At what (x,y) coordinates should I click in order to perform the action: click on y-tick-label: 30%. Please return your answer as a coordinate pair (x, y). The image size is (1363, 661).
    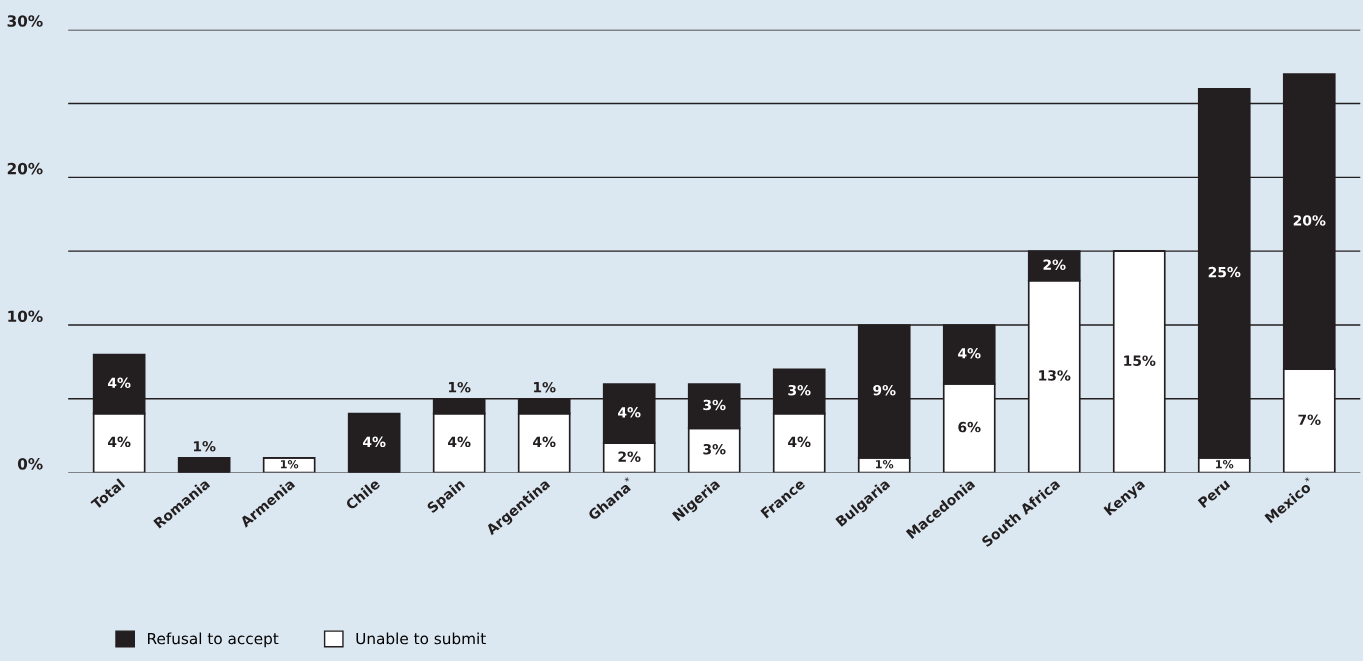
    Looking at the image, I should click on (25, 21).